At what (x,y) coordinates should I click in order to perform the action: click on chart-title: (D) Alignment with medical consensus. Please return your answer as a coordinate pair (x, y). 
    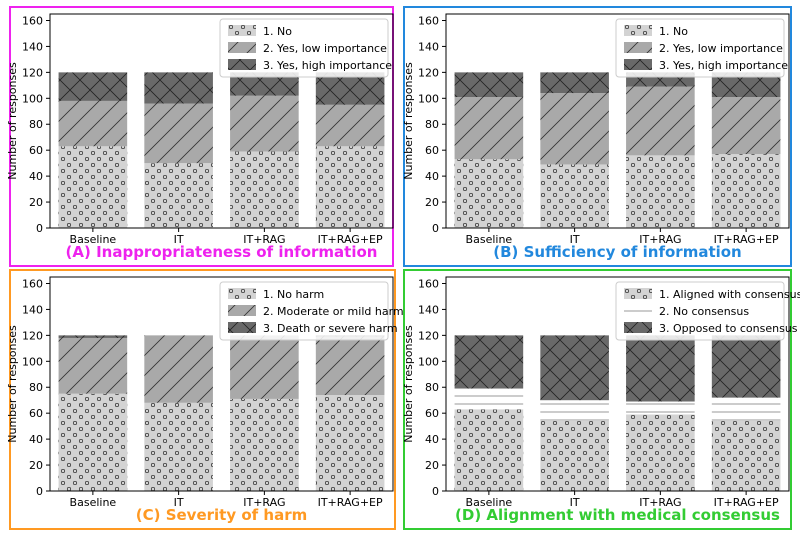
    Looking at the image, I should click on (617, 515).